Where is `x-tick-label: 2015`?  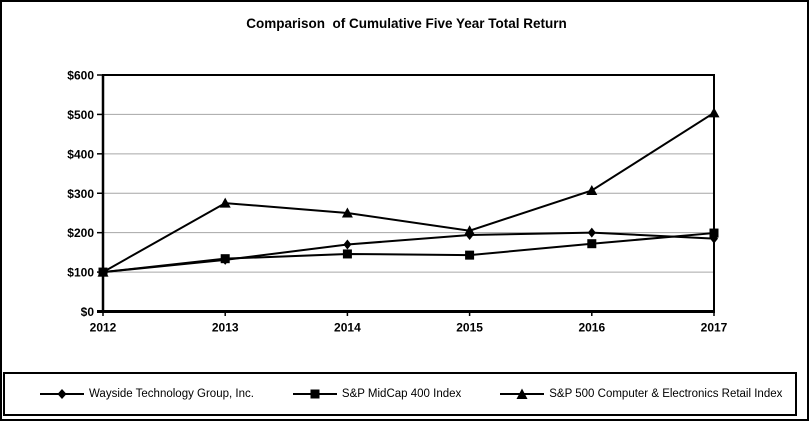 x-tick-label: 2015 is located at coordinates (469, 328).